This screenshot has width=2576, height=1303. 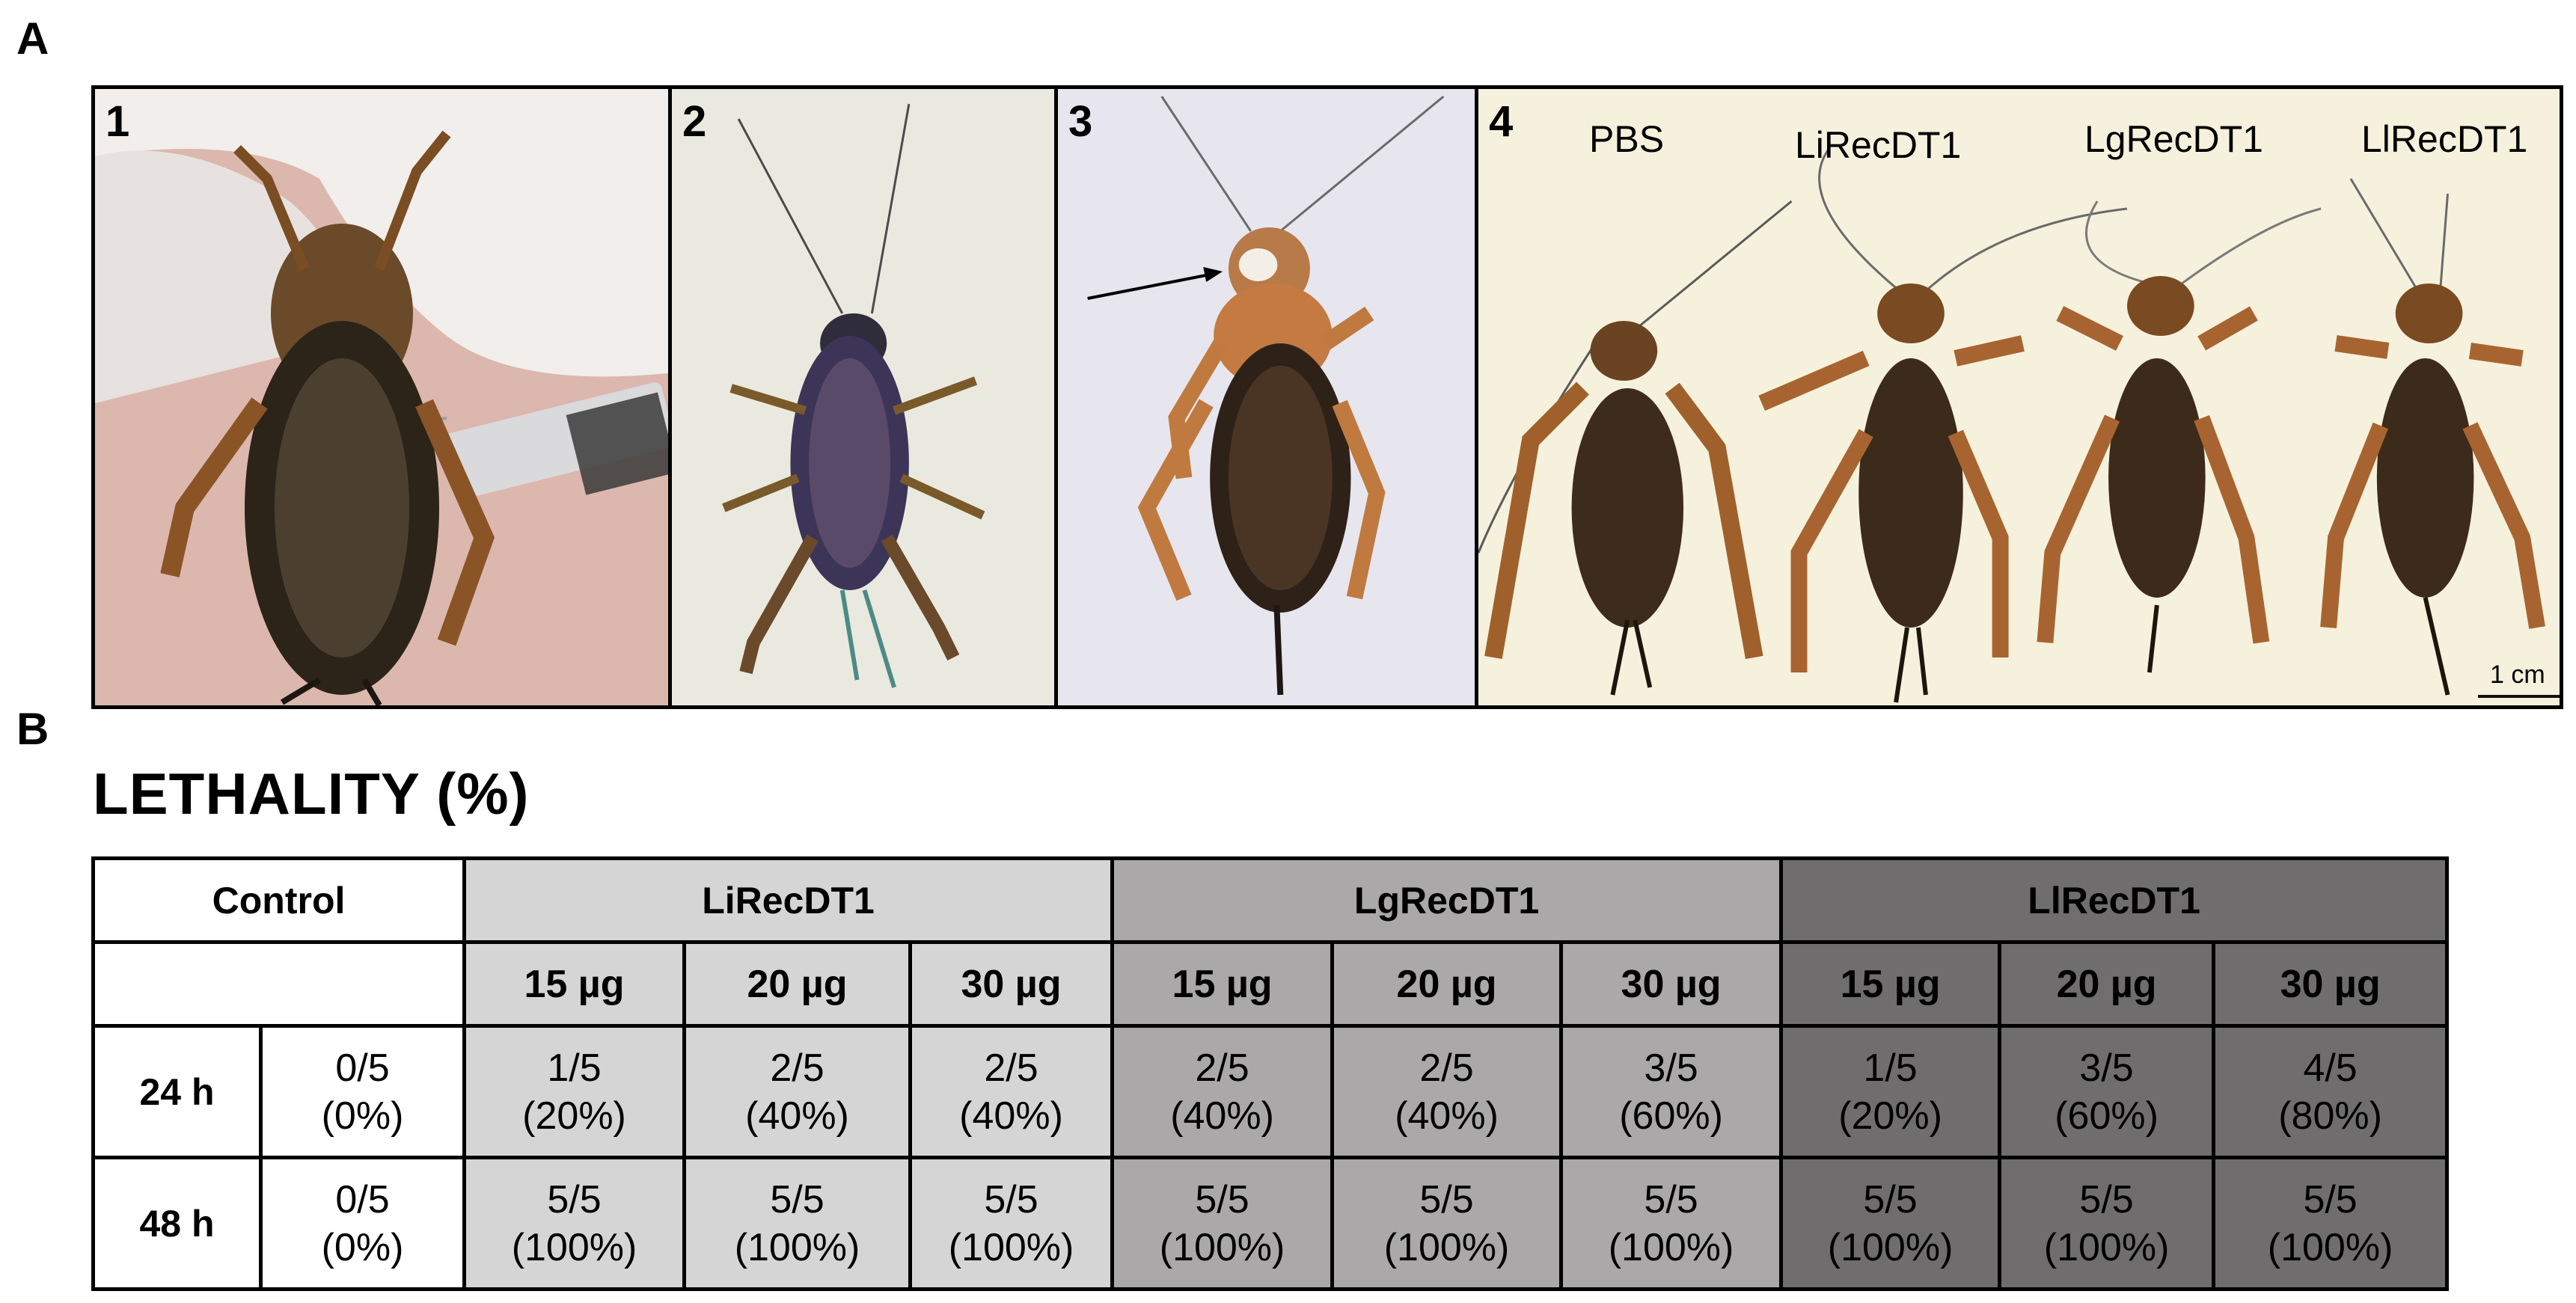 What do you see at coordinates (1627, 139) in the screenshot?
I see `label-pbs: PBS` at bounding box center [1627, 139].